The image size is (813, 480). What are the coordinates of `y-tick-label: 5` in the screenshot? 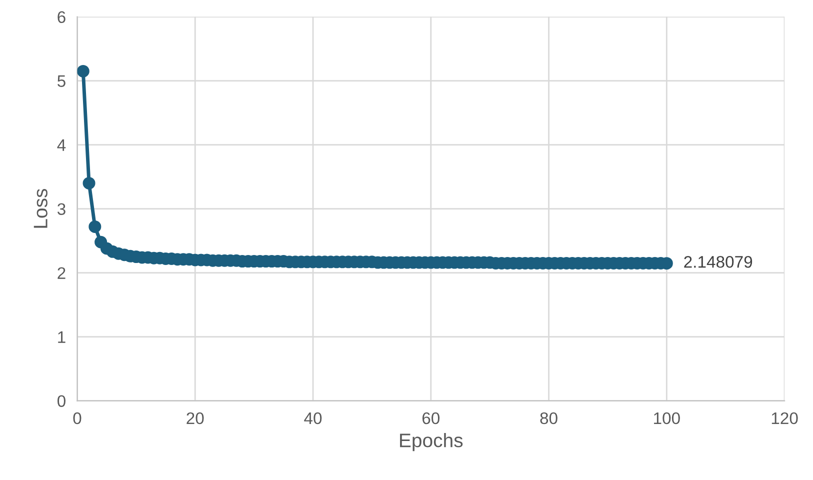 It's located at (62, 81).